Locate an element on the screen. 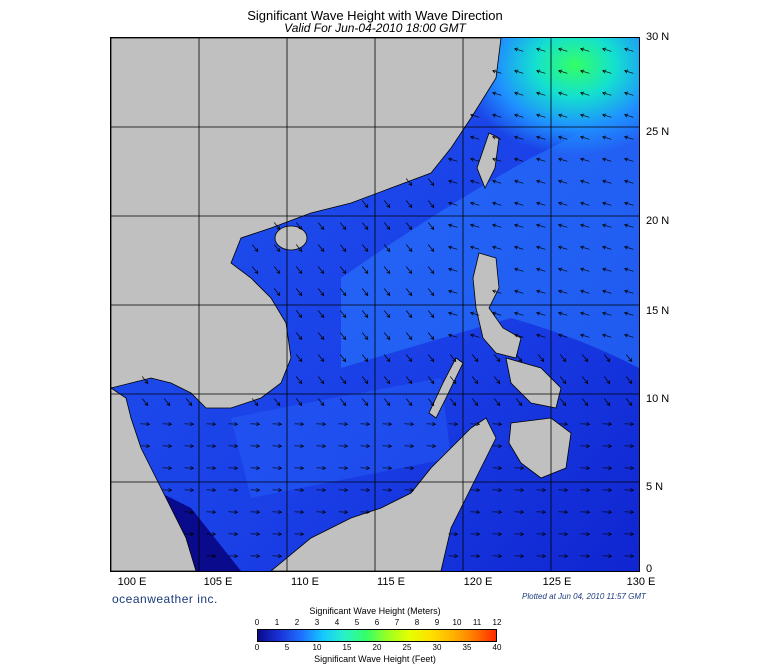 The height and width of the screenshot is (665, 775). legend-tick-feet: 5 is located at coordinates (287, 647).